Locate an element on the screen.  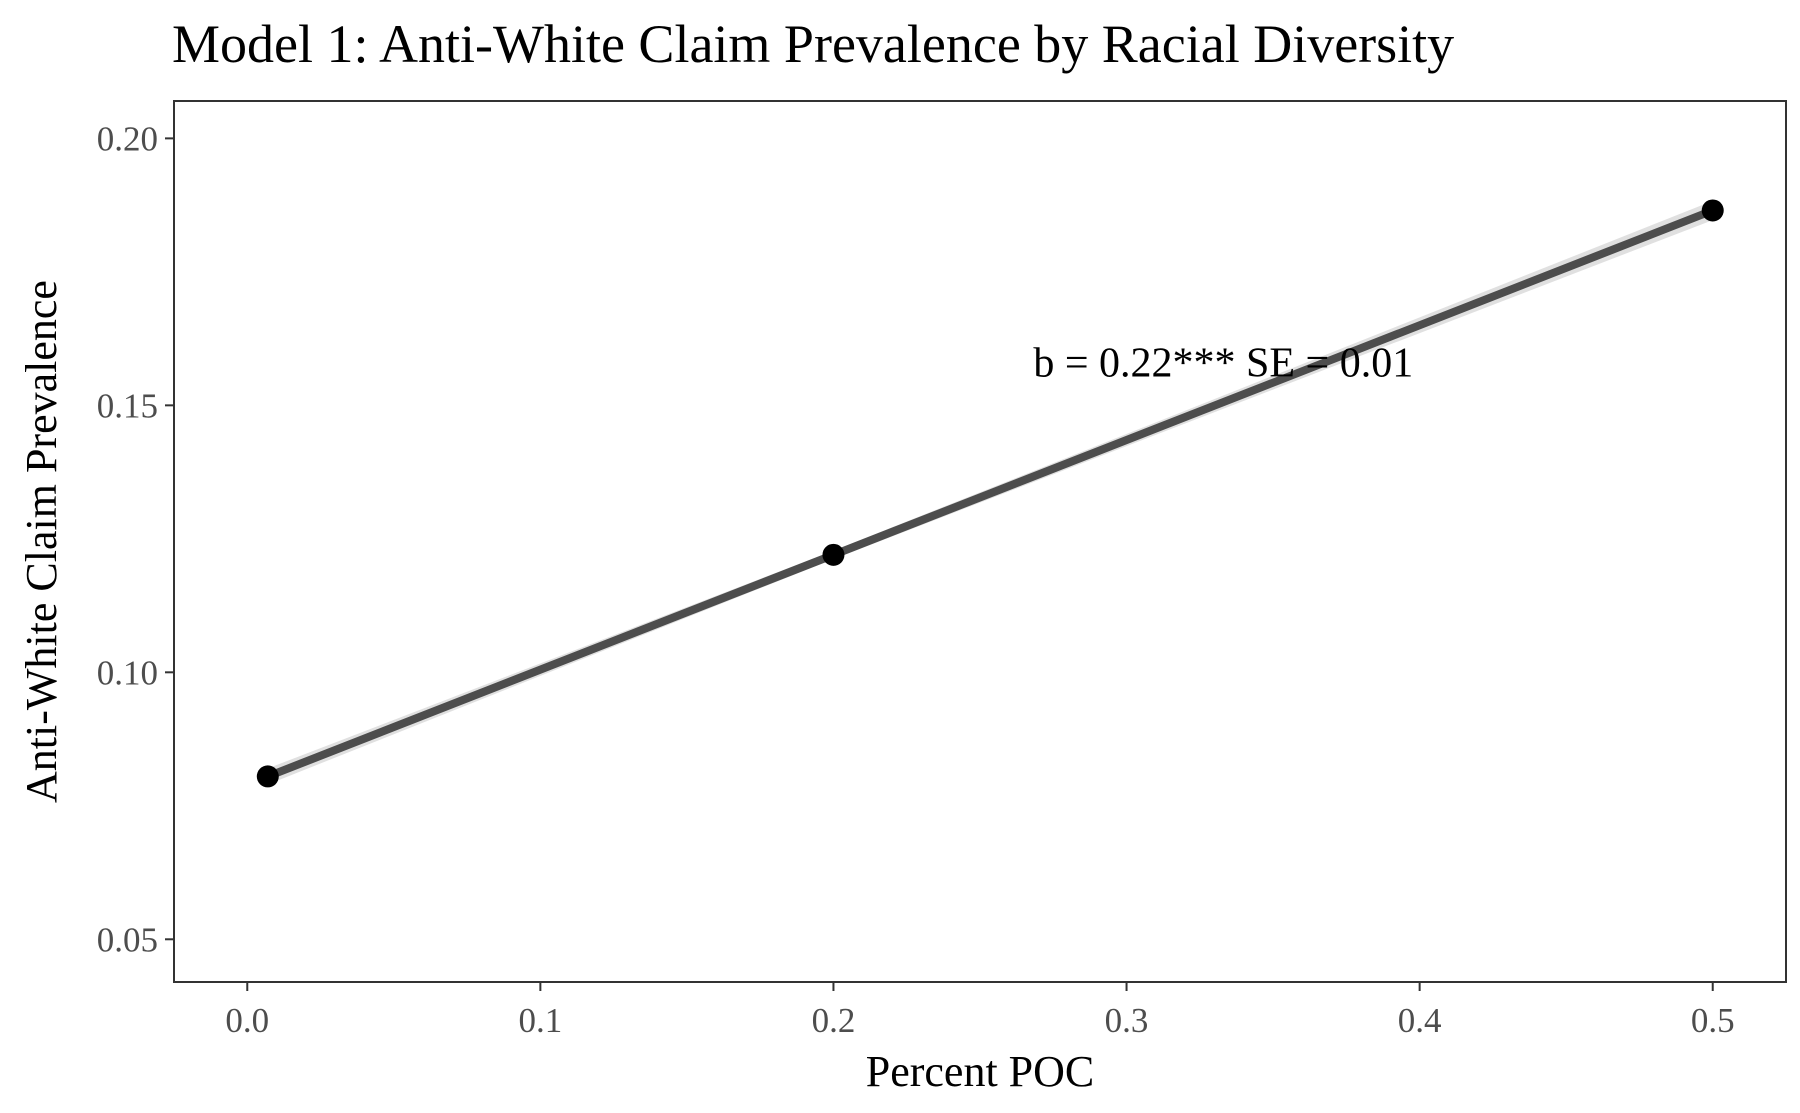
y-tick-label: 0.10 is located at coordinates (127, 672).